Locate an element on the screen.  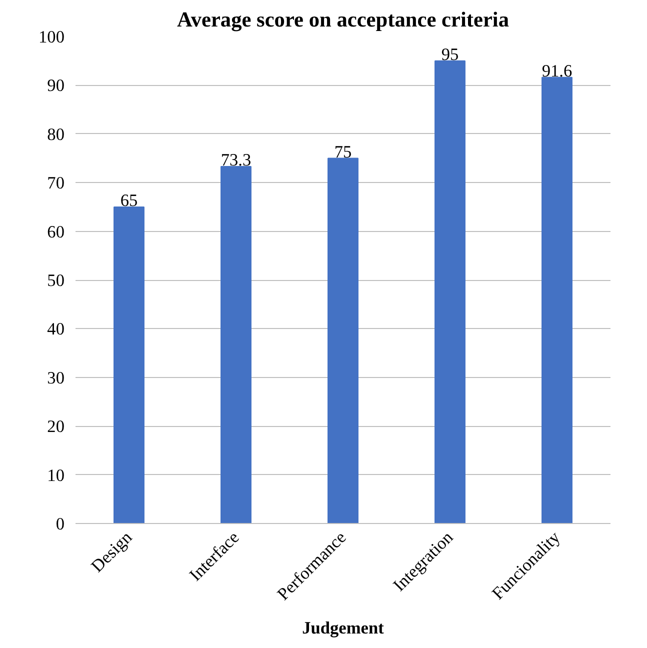
y-tick-label: 90 is located at coordinates (55, 86).